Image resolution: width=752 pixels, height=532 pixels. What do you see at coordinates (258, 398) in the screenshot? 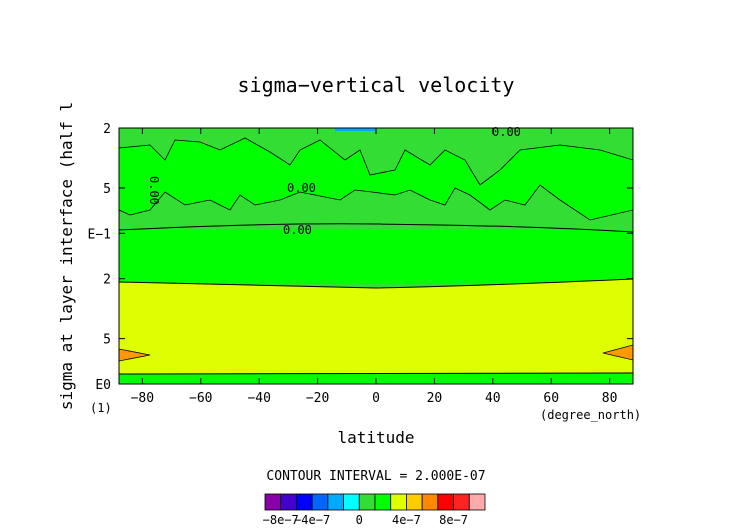
I see `x-tick-label: −40` at bounding box center [258, 398].